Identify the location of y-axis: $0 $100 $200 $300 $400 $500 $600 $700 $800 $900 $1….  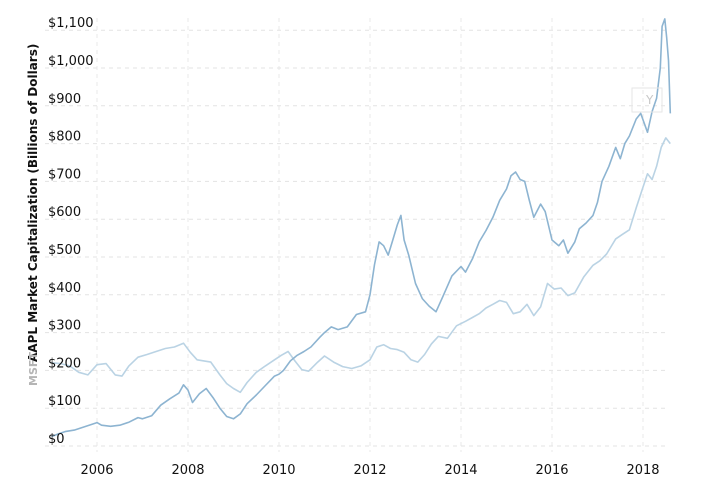
(71, 231).